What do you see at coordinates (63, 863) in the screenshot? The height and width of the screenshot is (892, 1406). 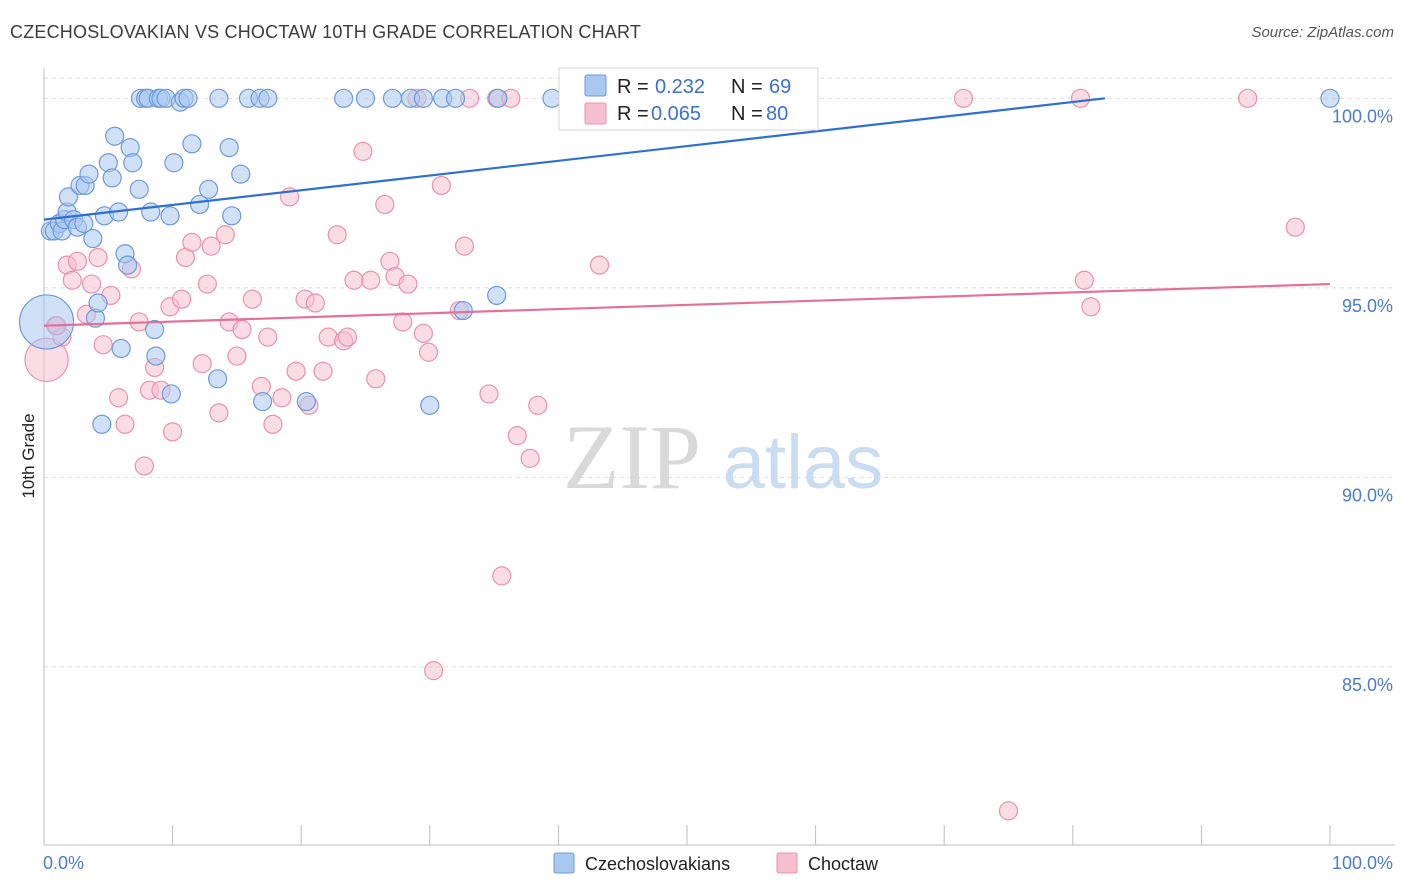 I see `x-tick-label-min: 0.0%` at bounding box center [63, 863].